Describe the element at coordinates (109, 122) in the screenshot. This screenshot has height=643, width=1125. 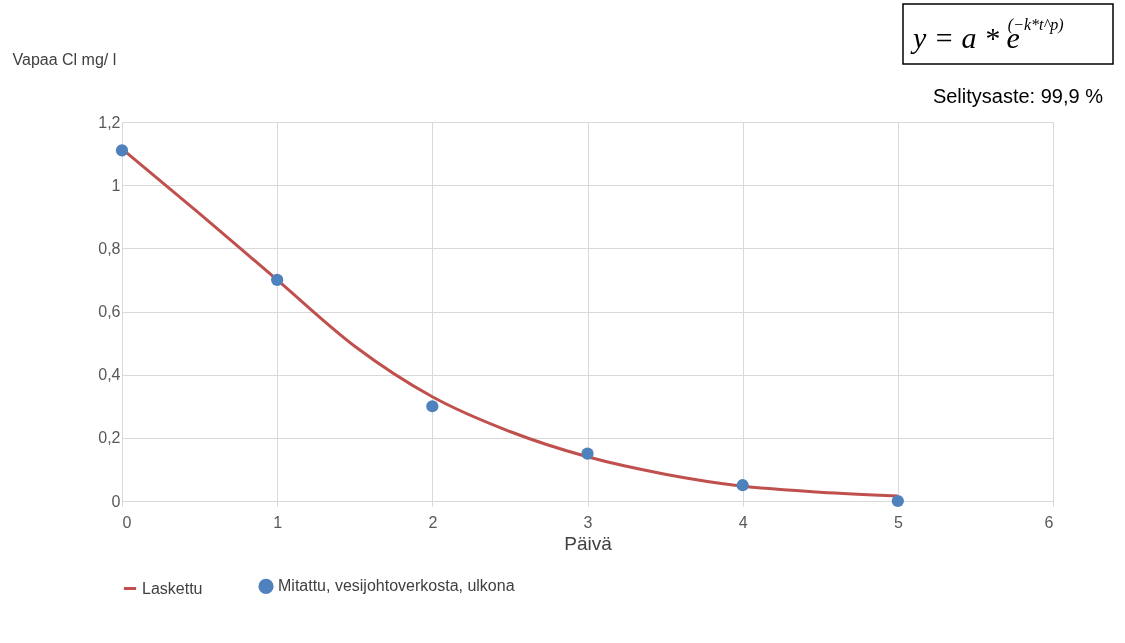
I see `y-tick-label: 1,2` at that location.